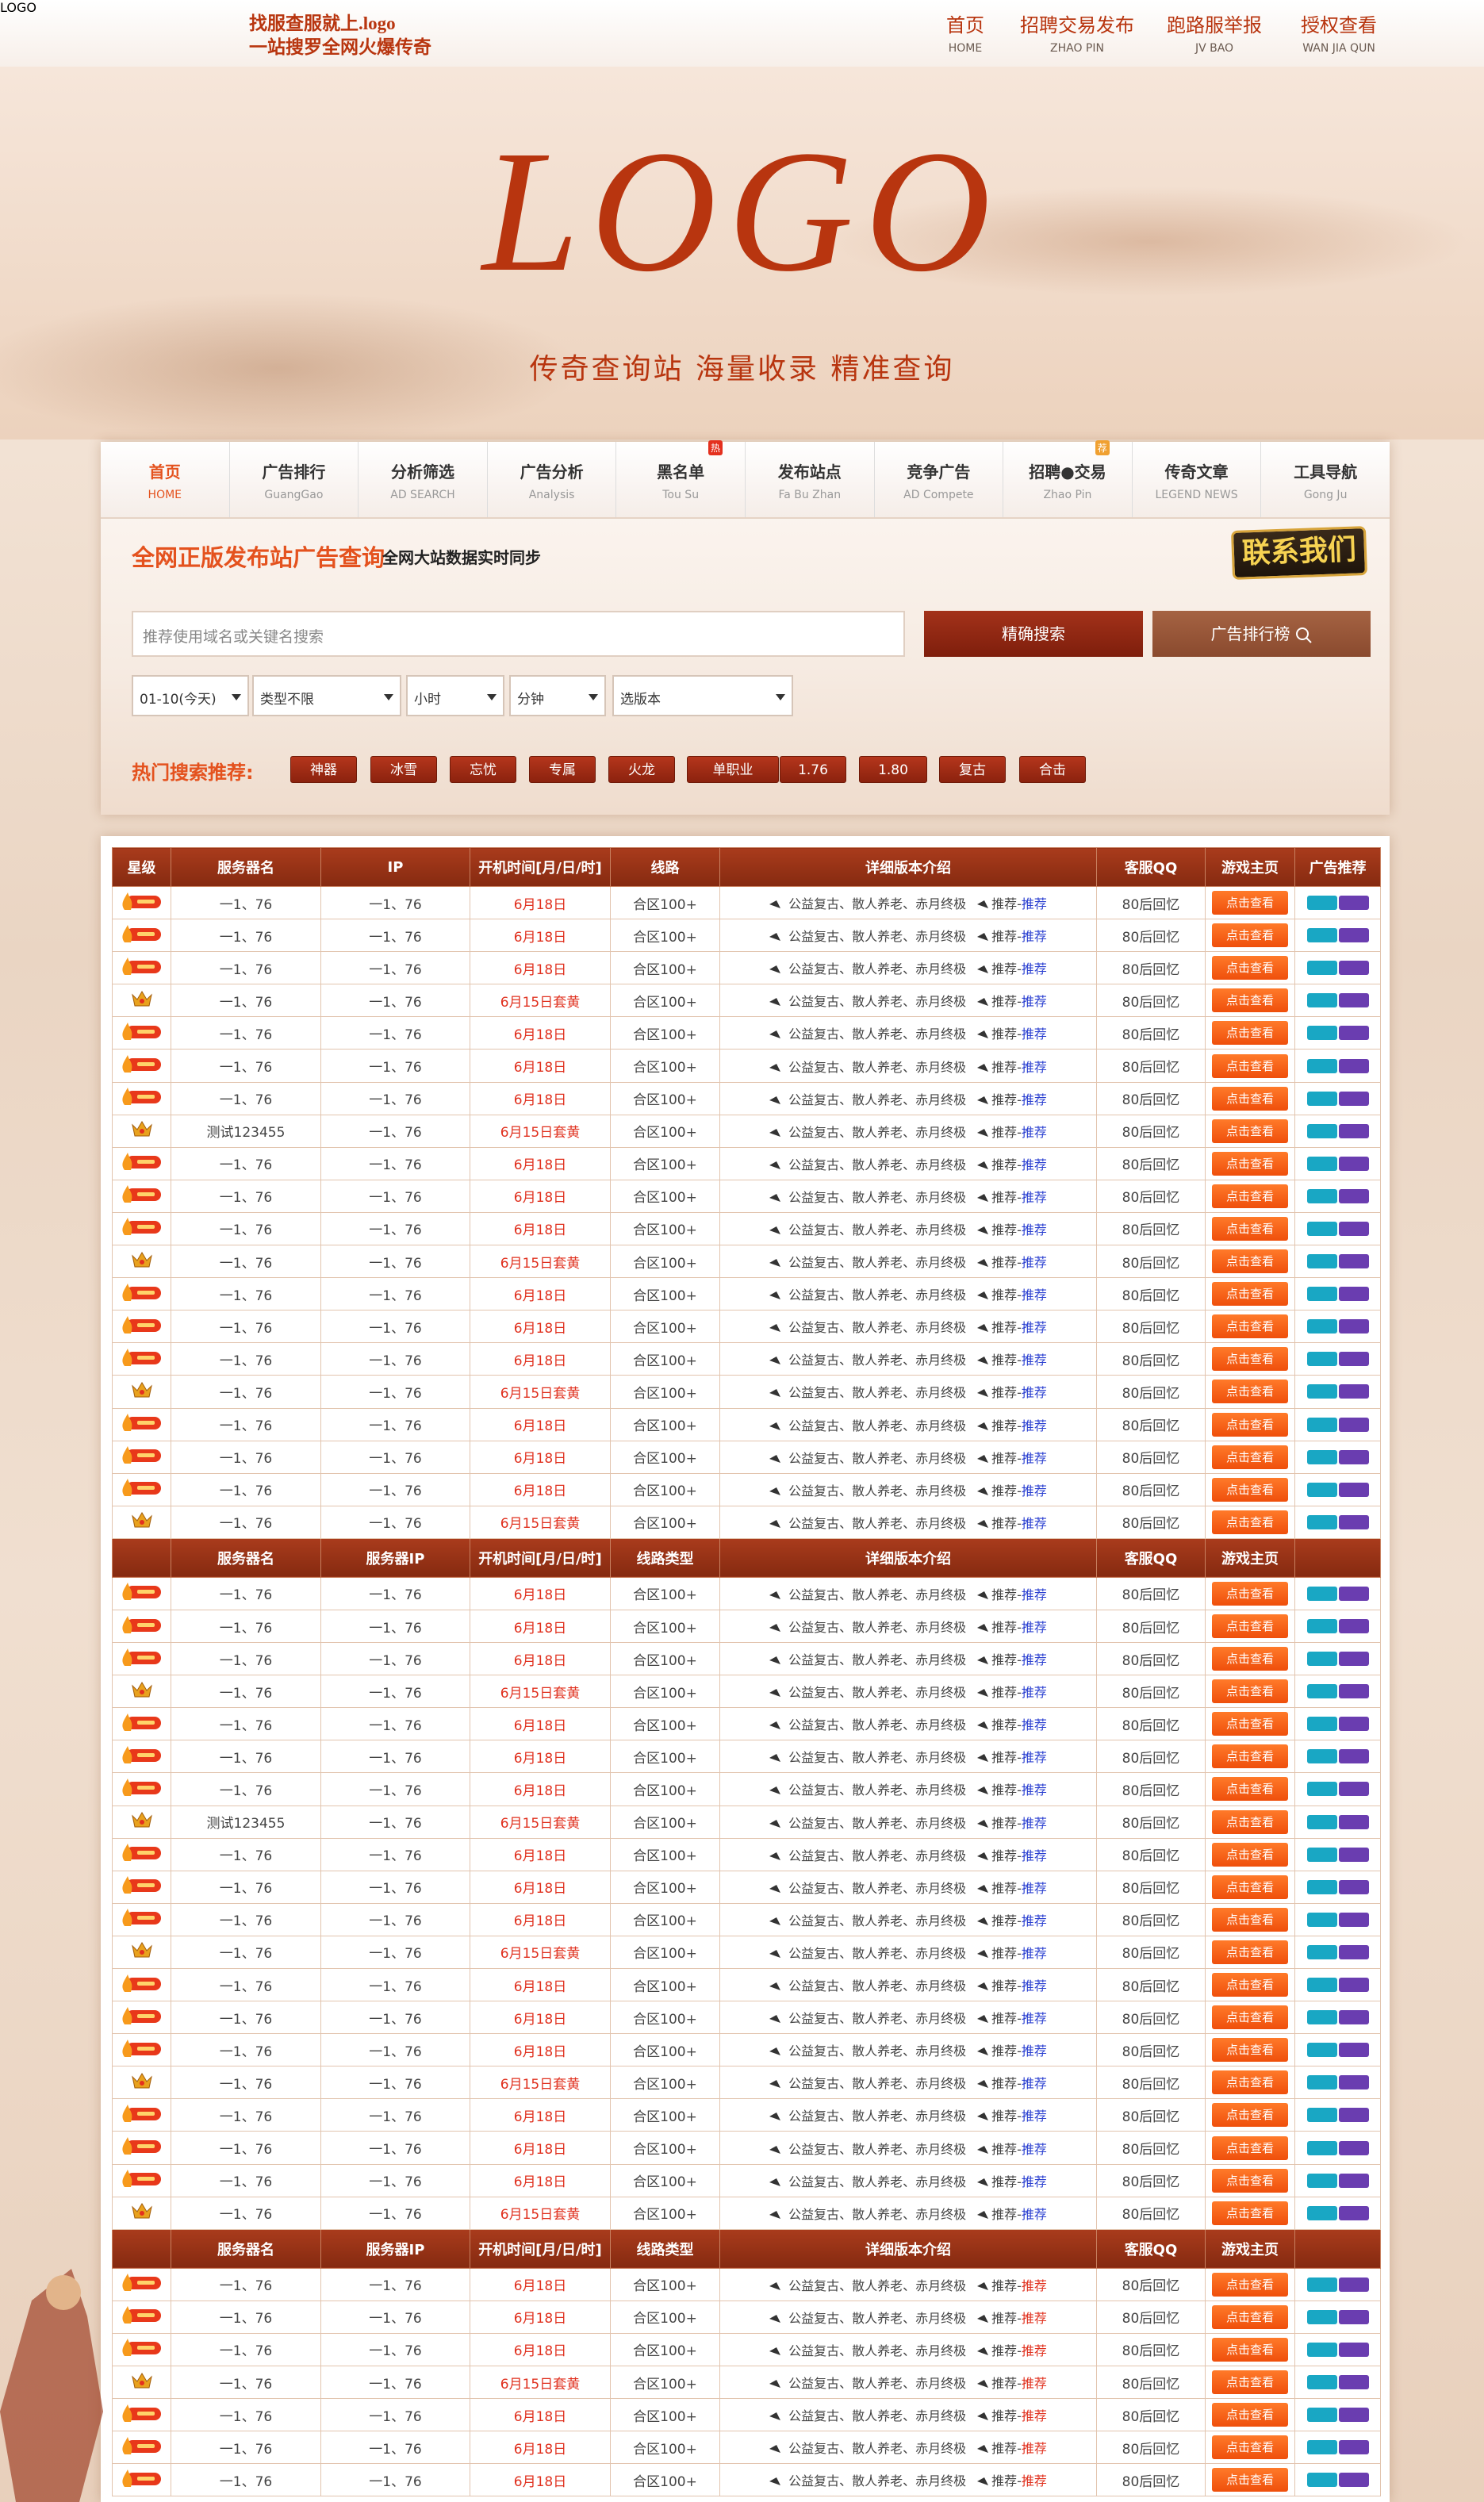 This screenshot has height=2502, width=1484. Describe the element at coordinates (878, 1693) in the screenshot. I see `desc-text: 公益复古、散人养老、赤月终极` at that location.